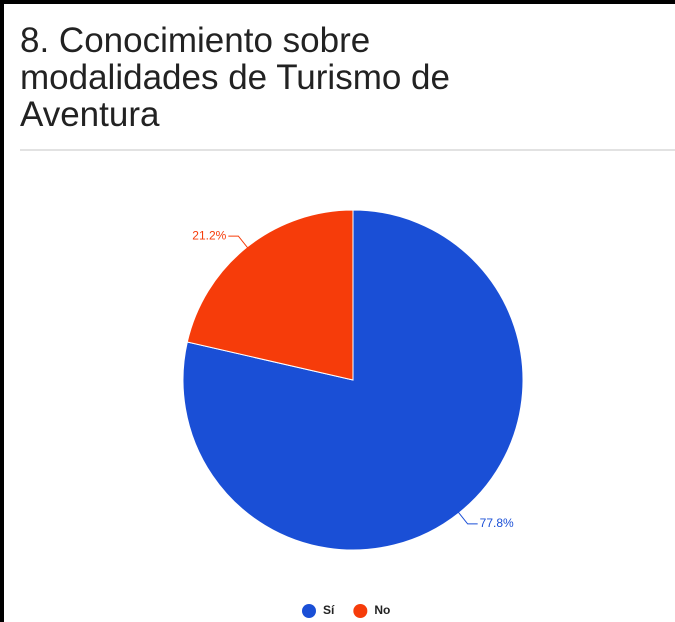 This screenshot has height=622, width=675. Describe the element at coordinates (497, 523) in the screenshot. I see `data-label: 77.8%` at that location.